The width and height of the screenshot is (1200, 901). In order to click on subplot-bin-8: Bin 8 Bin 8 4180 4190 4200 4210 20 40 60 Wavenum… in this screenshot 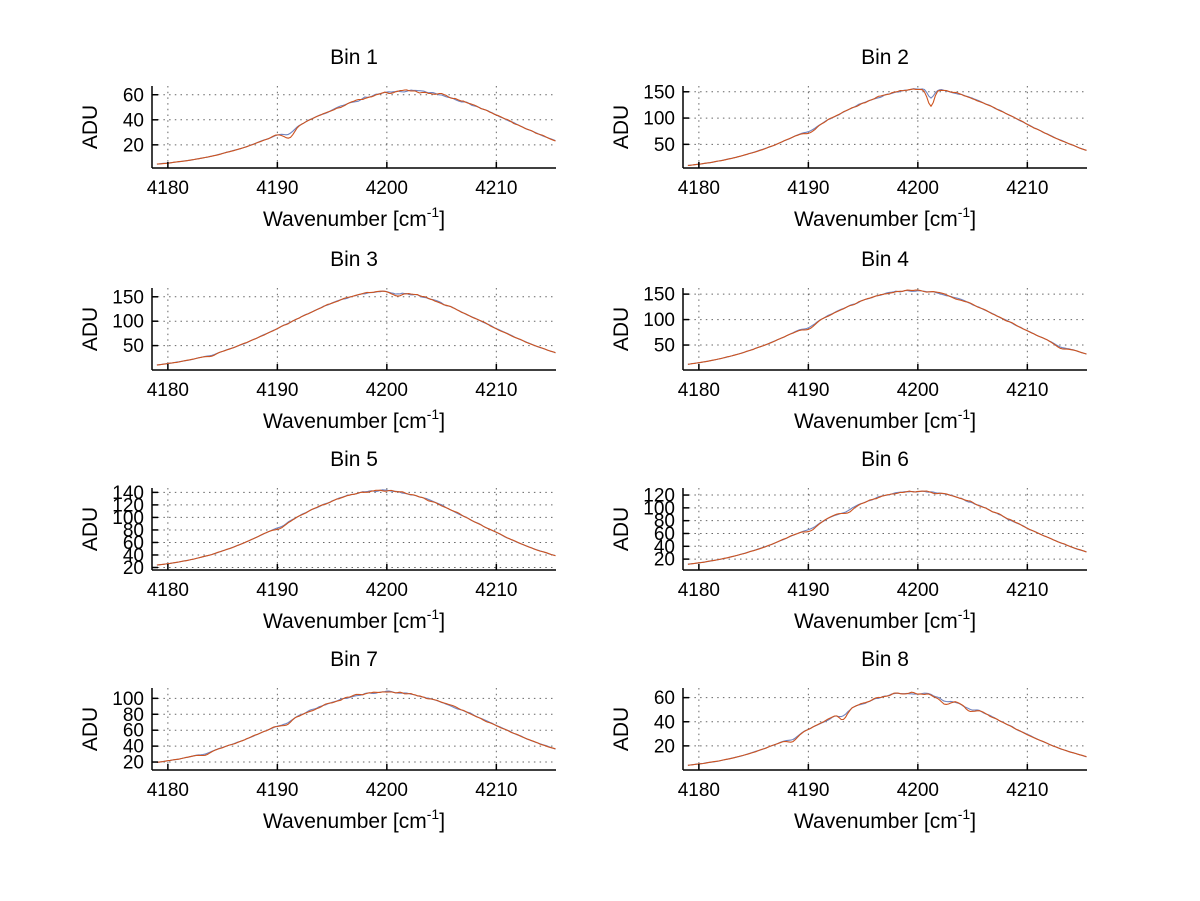, I will do `click(900, 727)`.